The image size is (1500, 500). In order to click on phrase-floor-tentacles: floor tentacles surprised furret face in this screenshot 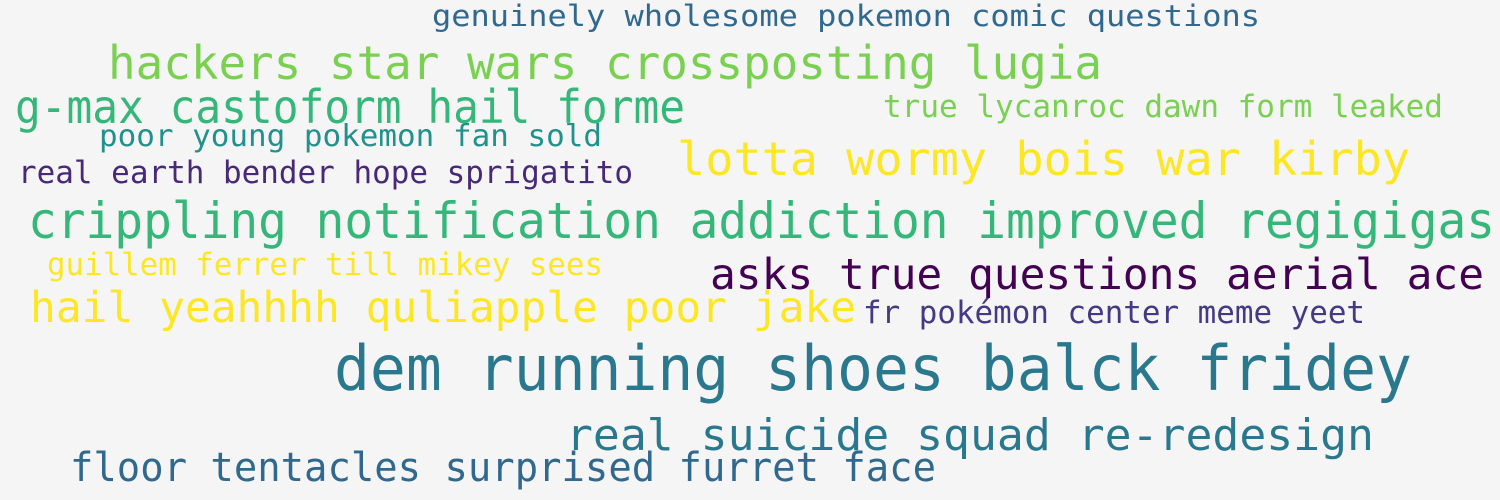, I will do `click(503, 468)`.